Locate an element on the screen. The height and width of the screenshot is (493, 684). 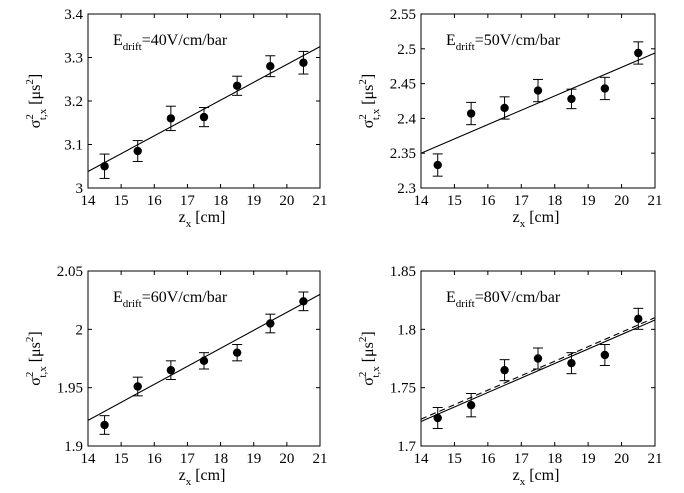
y-tick-label: 2.35 is located at coordinates (403, 154).